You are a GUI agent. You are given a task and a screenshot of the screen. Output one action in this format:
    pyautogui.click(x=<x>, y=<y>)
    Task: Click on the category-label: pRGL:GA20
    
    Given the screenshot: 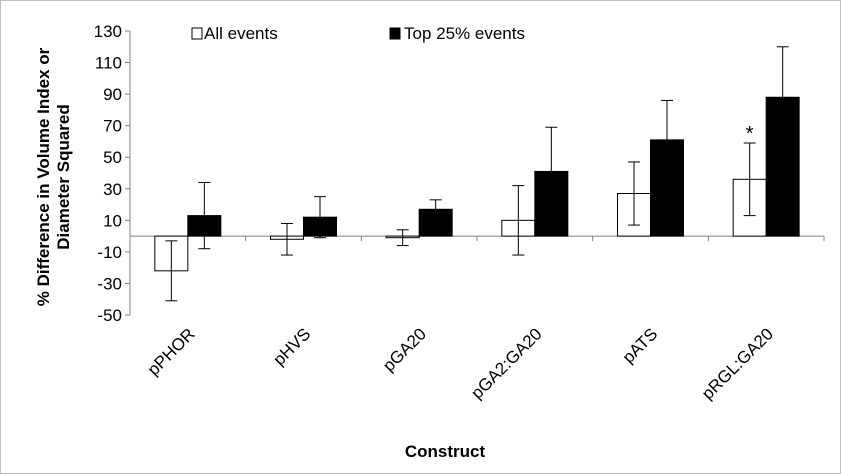 What is the action you would take?
    pyautogui.click(x=737, y=363)
    